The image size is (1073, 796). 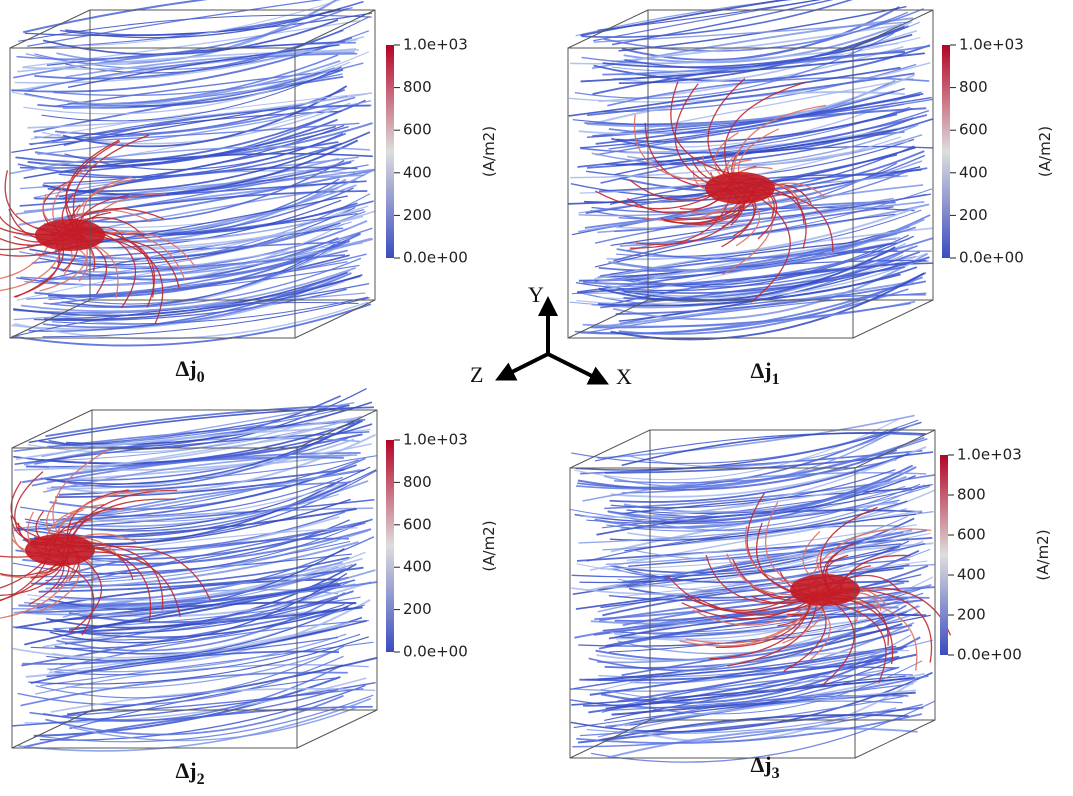 What do you see at coordinates (825, 590) in the screenshot?
I see `hotspot` at bounding box center [825, 590].